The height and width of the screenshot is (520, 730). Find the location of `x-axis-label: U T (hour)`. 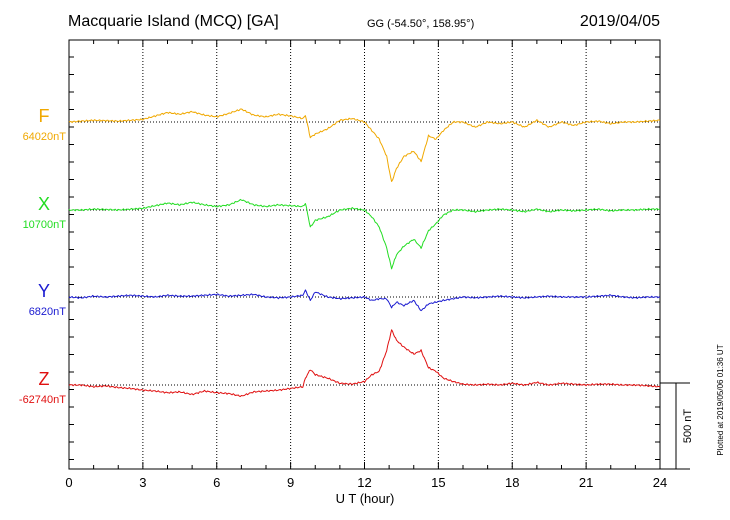

x-axis-label: U T (hour) is located at coordinates (365, 498).